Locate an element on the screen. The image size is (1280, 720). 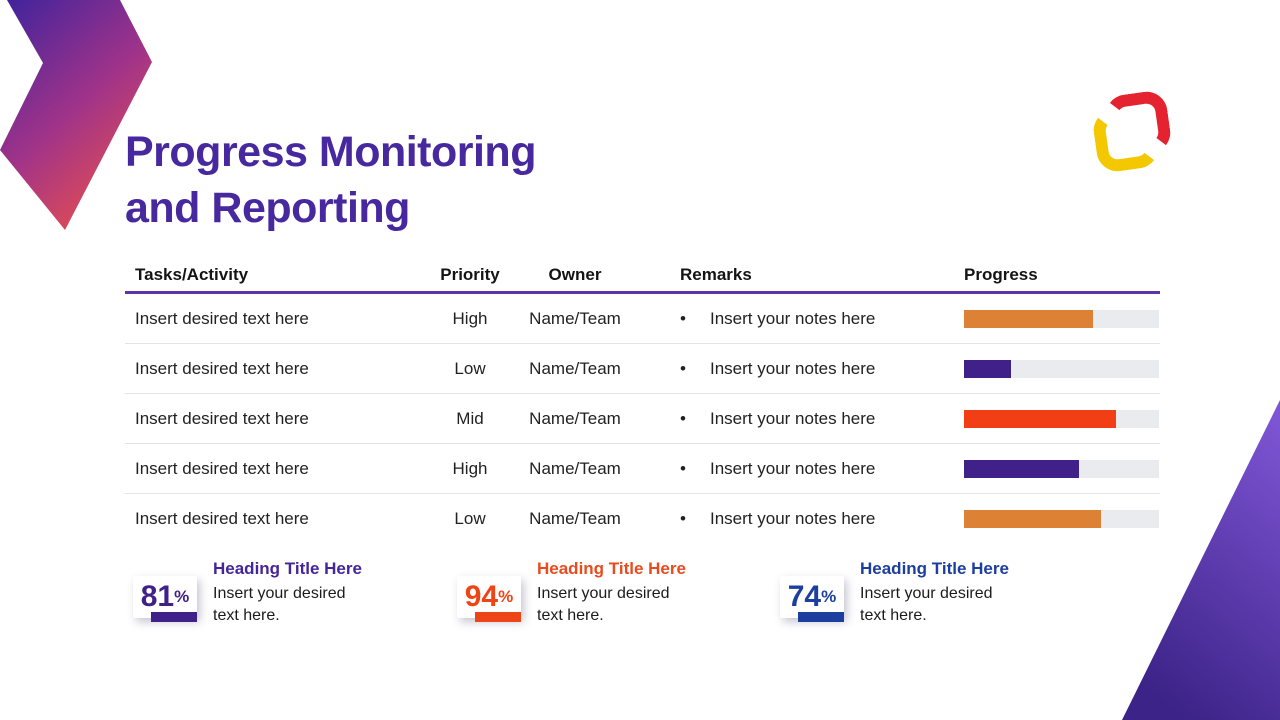
stat-value-card: 94% is located at coordinates (489, 599).